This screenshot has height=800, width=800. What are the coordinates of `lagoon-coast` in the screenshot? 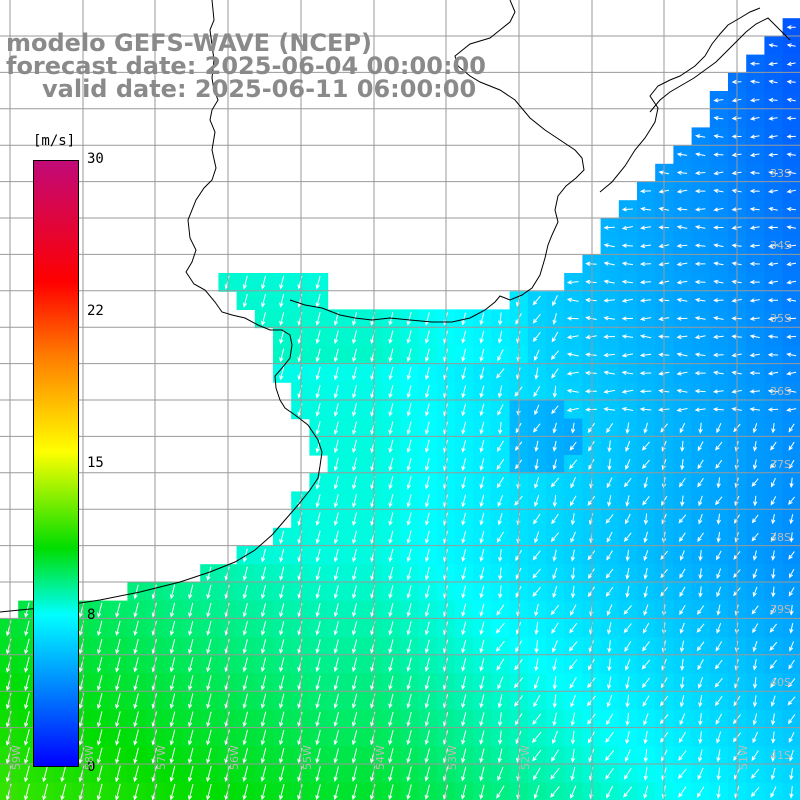 It's located at (720, 65).